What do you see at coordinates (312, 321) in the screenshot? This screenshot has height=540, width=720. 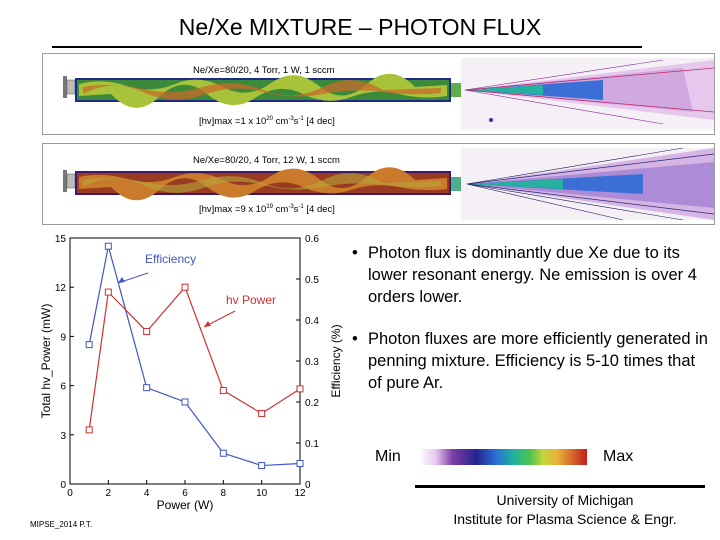 I see `y2-tick-label: 0.4` at bounding box center [312, 321].